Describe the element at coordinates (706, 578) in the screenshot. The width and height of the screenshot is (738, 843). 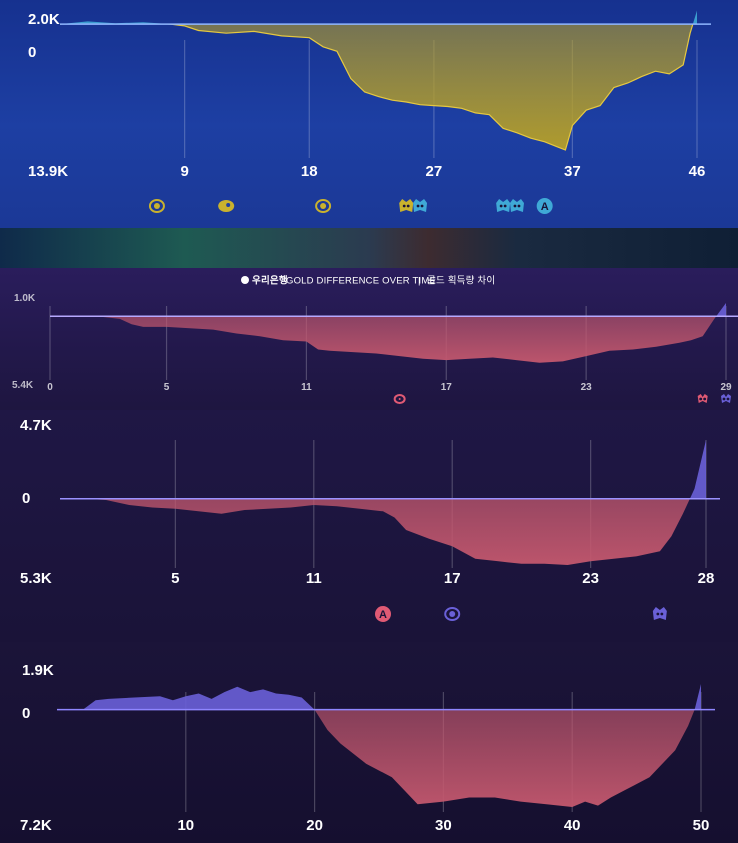
I see `x-tick-label: 28` at that location.